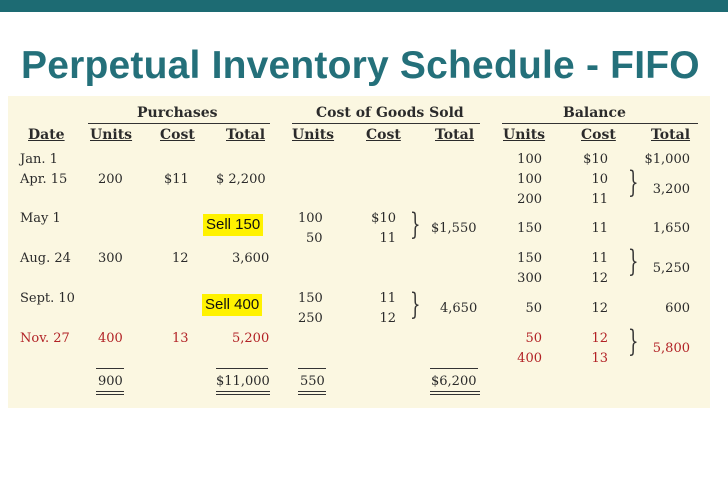 The width and height of the screenshot is (728, 480). I want to click on double-rule-cogs-units, so click(312, 393).